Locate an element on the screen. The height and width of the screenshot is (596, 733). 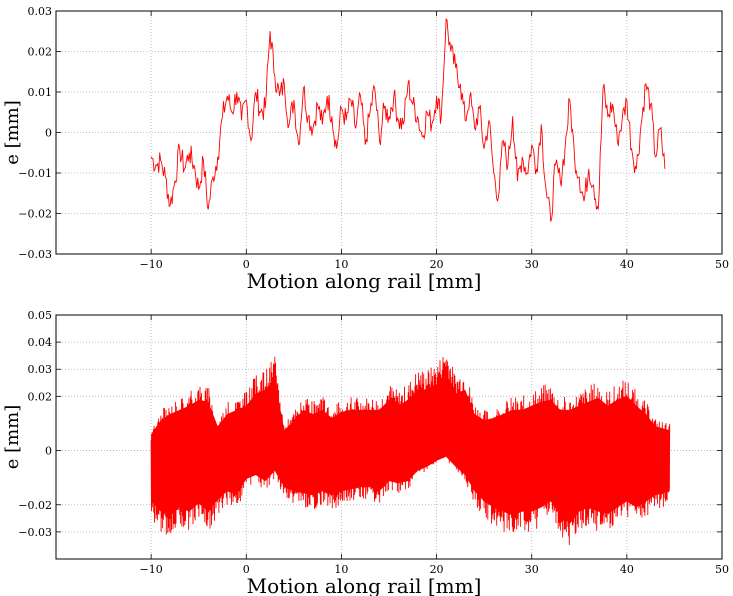
chart2-ytick-label-6: 0.05 is located at coordinates (40, 315).